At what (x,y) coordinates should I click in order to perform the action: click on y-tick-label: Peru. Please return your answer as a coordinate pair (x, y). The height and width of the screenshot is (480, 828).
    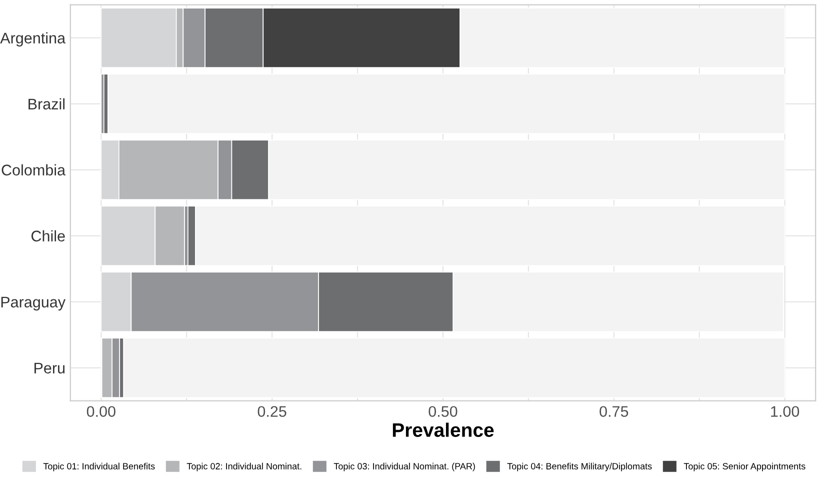
    Looking at the image, I should click on (49, 368).